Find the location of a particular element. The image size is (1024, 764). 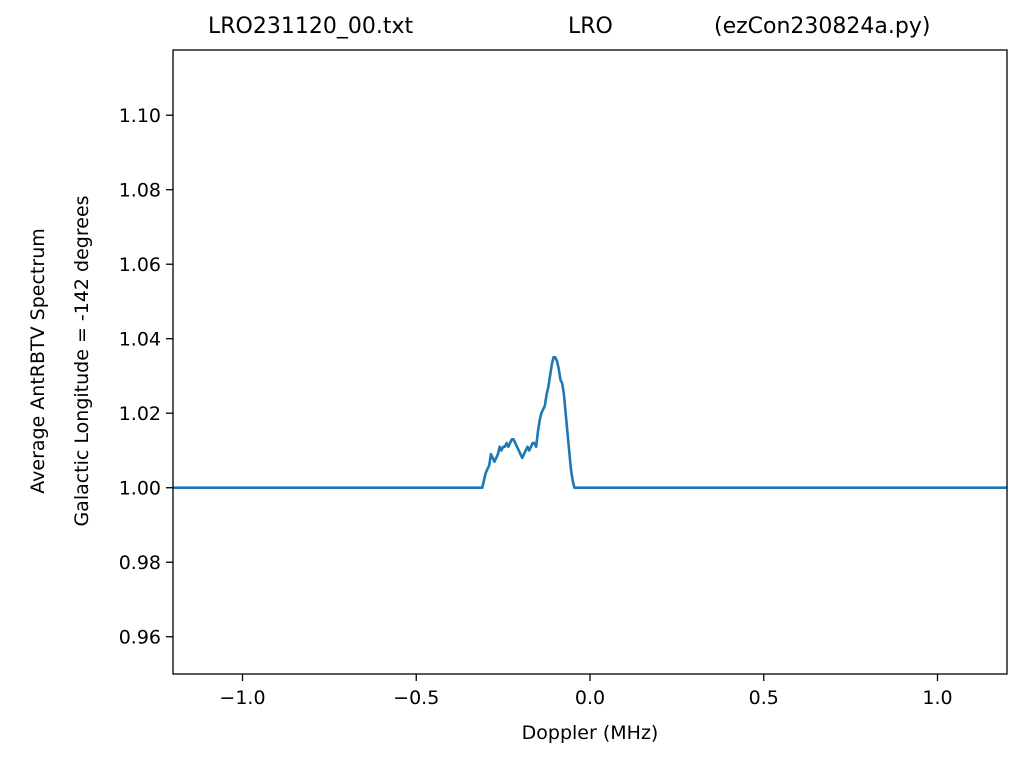

chart-title-filename: LRO231120_00.txt is located at coordinates (311, 26).